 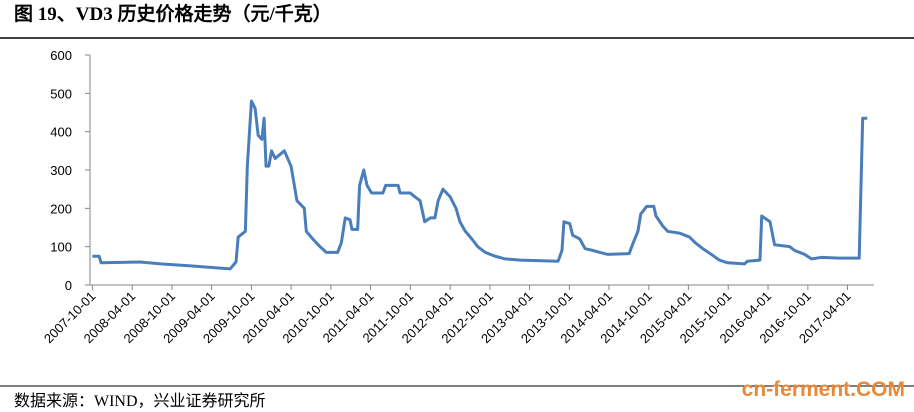 What do you see at coordinates (823, 389) in the screenshot?
I see `watermark: cn-ferment.COM` at bounding box center [823, 389].